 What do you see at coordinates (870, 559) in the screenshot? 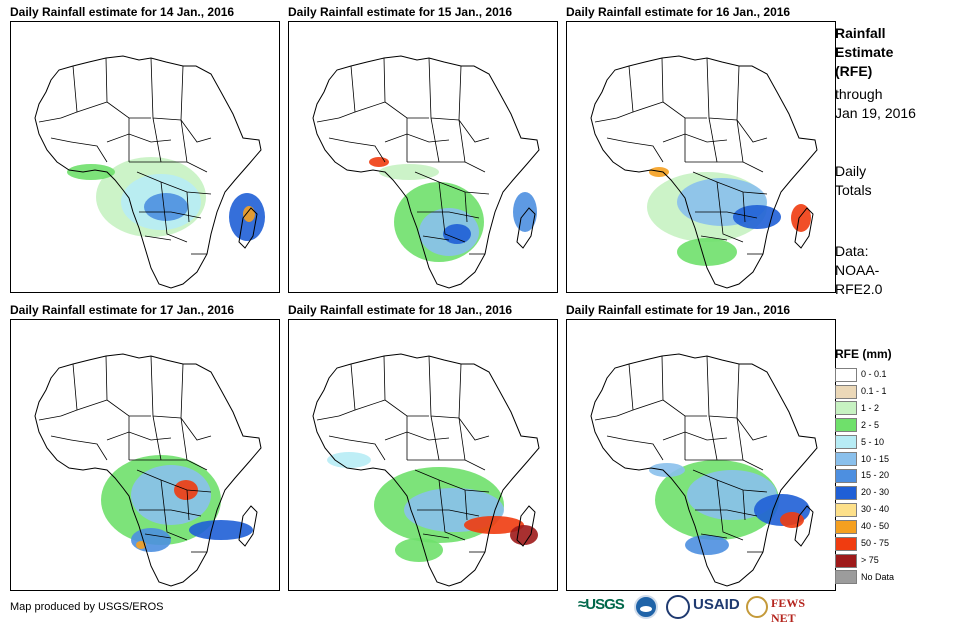
I see `legend-class-label: > 75` at bounding box center [870, 559].